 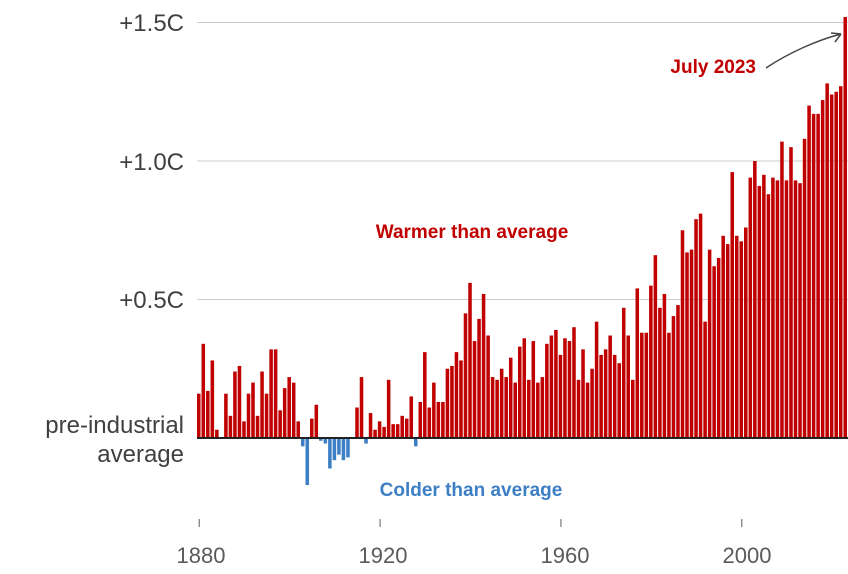 I want to click on bar-1985, so click(x=673, y=377).